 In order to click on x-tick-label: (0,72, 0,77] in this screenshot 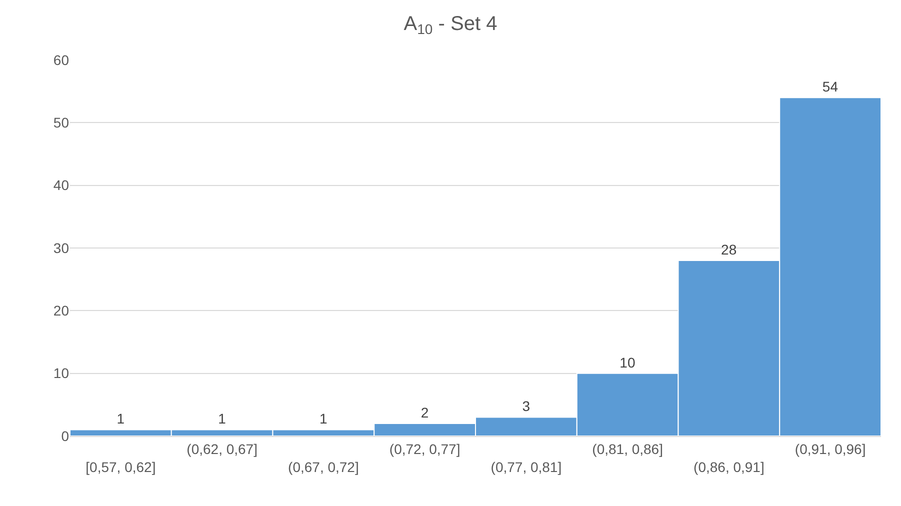, I will do `click(424, 448)`.